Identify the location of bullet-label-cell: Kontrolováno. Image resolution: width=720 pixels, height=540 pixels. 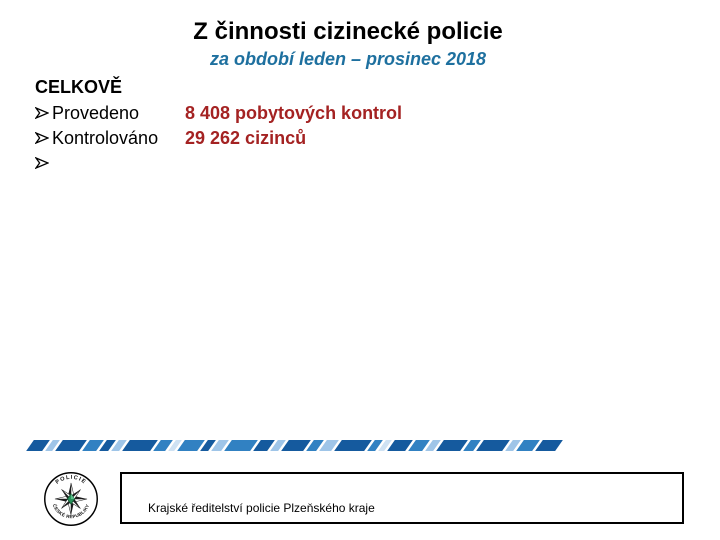
(110, 138).